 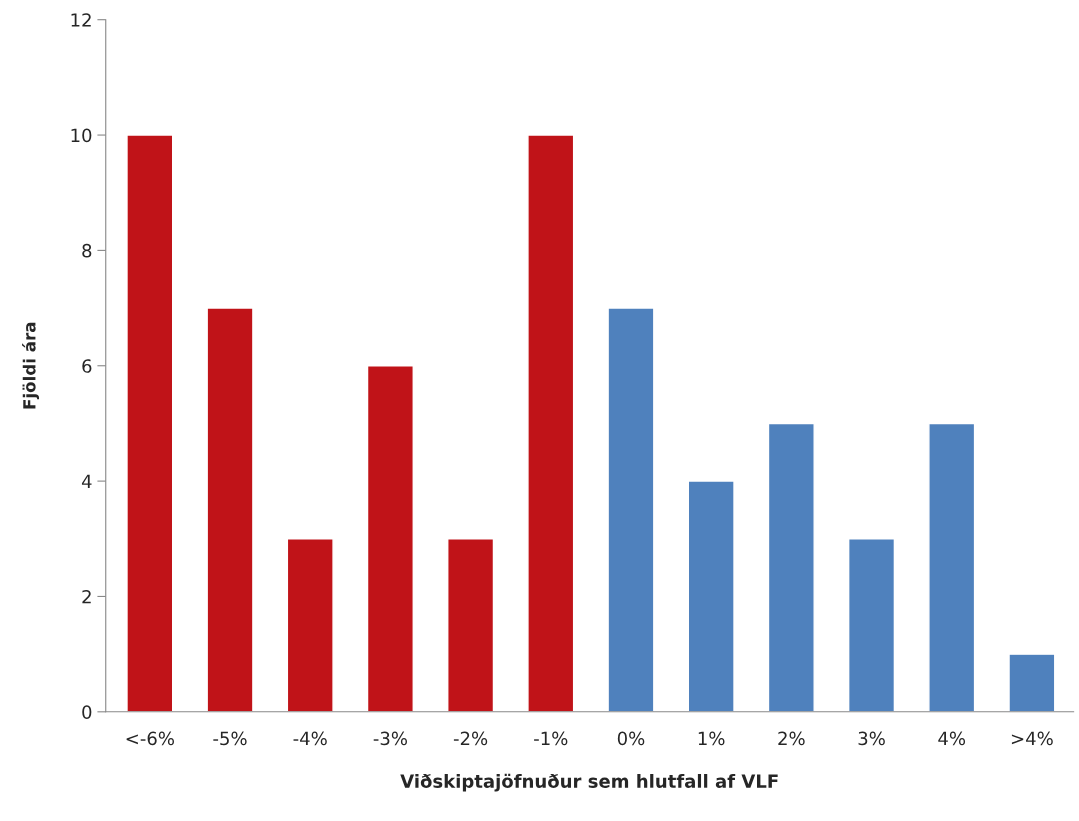 What do you see at coordinates (470, 738) in the screenshot?
I see `x-tick-label: -2%` at bounding box center [470, 738].